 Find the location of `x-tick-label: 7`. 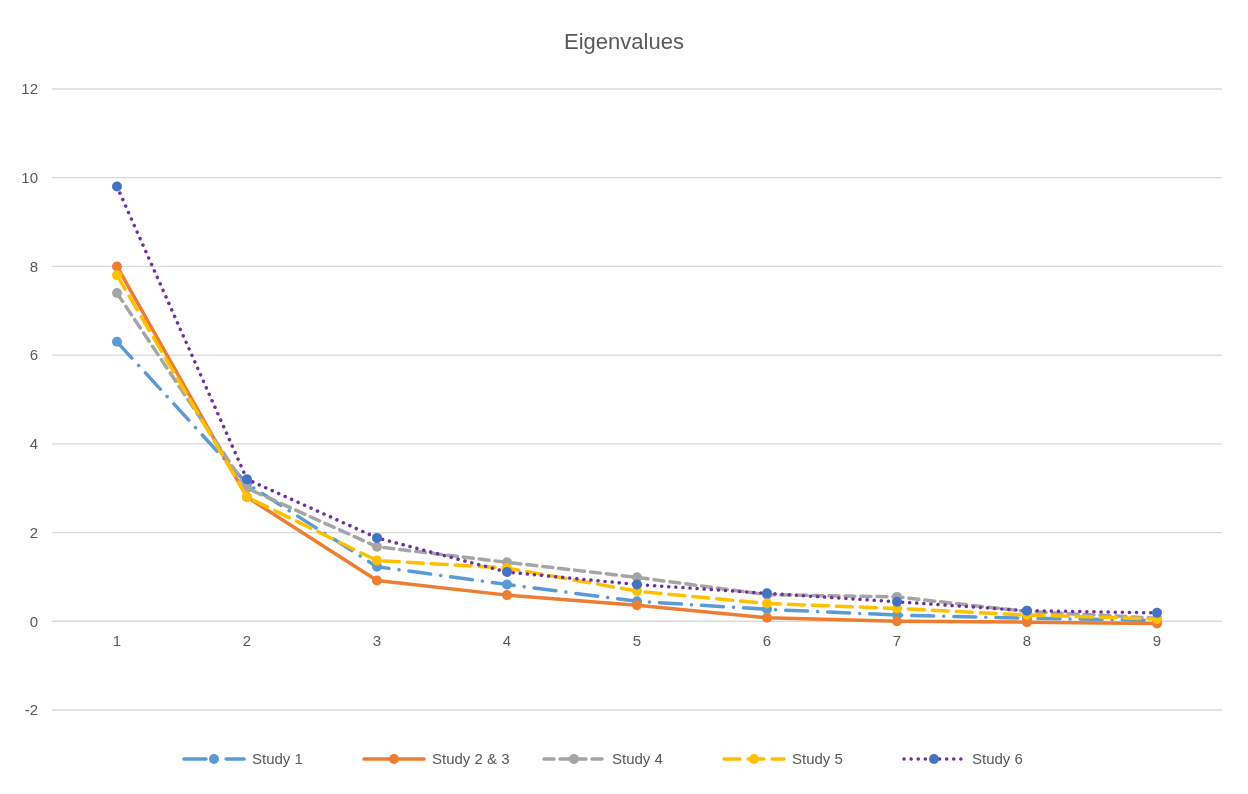

x-tick-label: 7 is located at coordinates (897, 641).